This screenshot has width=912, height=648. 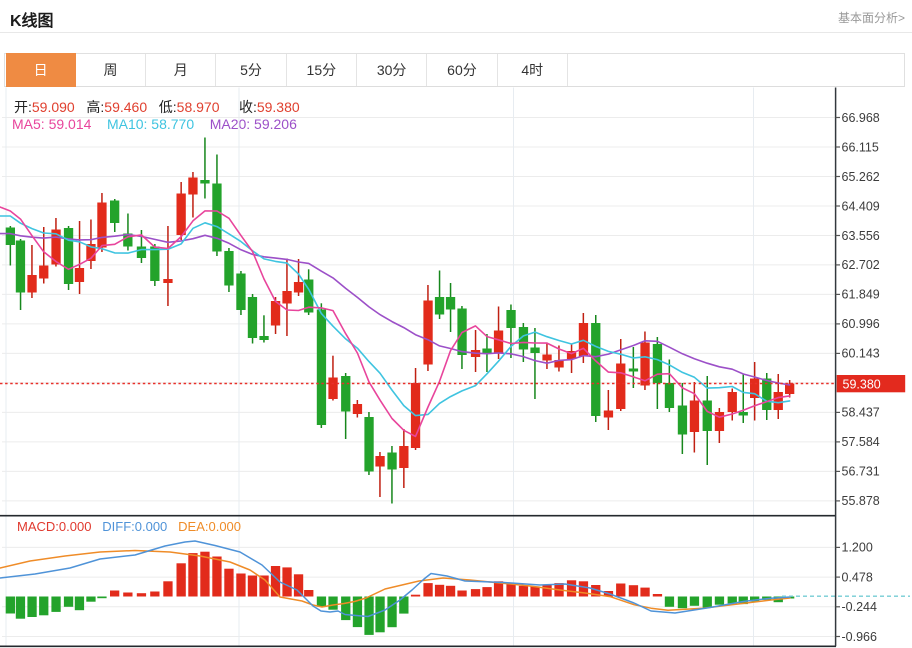 I want to click on svg-text: 66.968, so click(x=861, y=118).